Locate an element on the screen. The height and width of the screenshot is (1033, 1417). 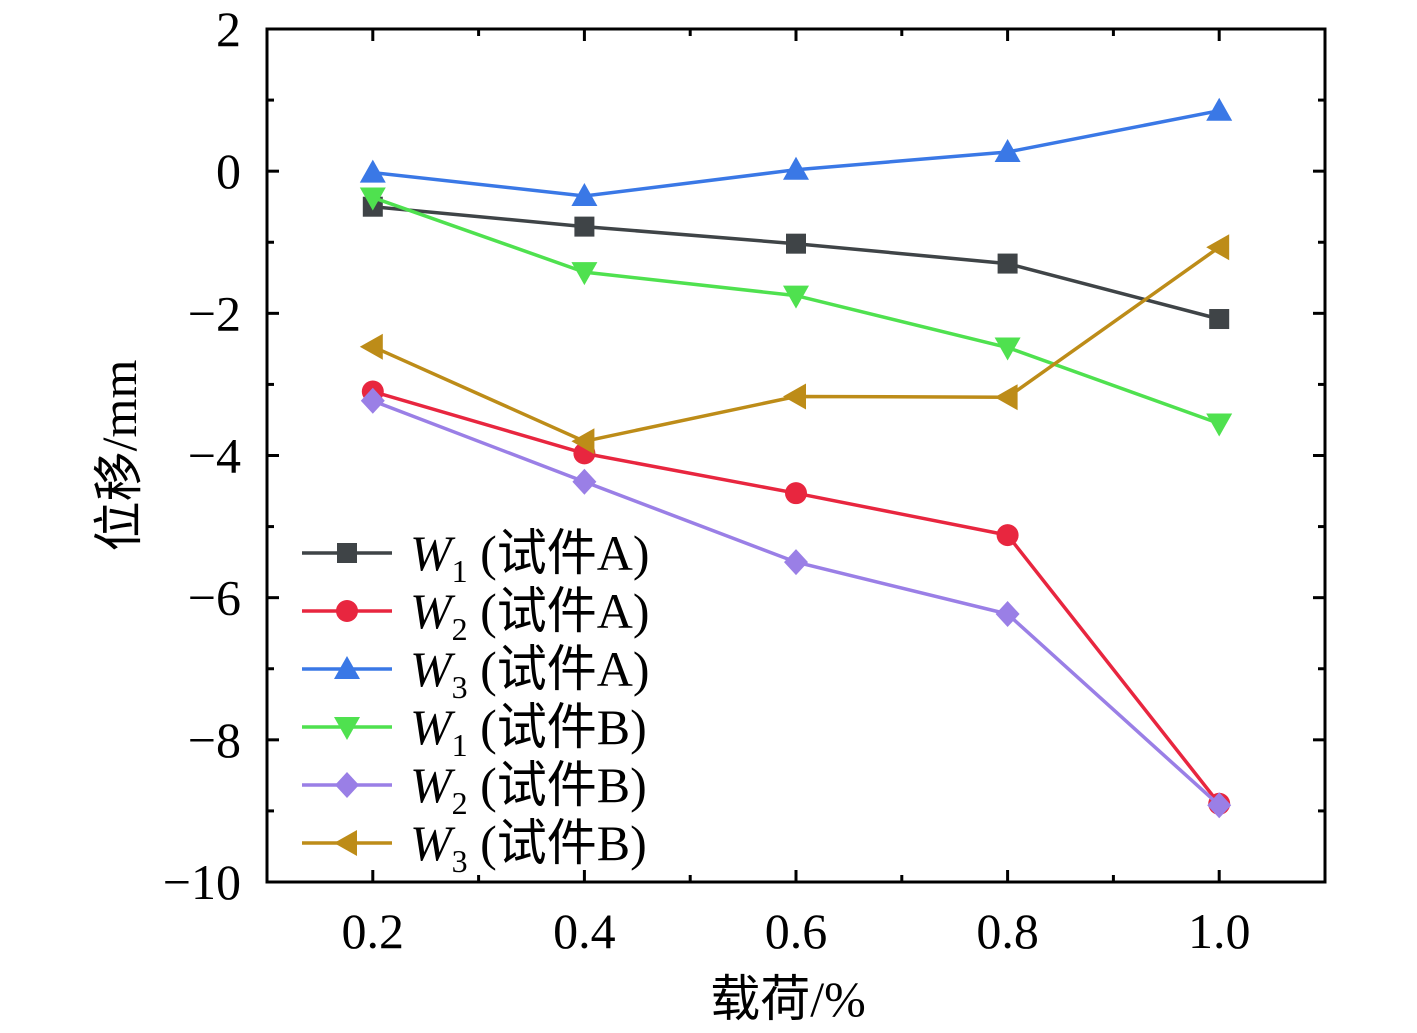
x-tick-label: 1.0 is located at coordinates (1219, 931).